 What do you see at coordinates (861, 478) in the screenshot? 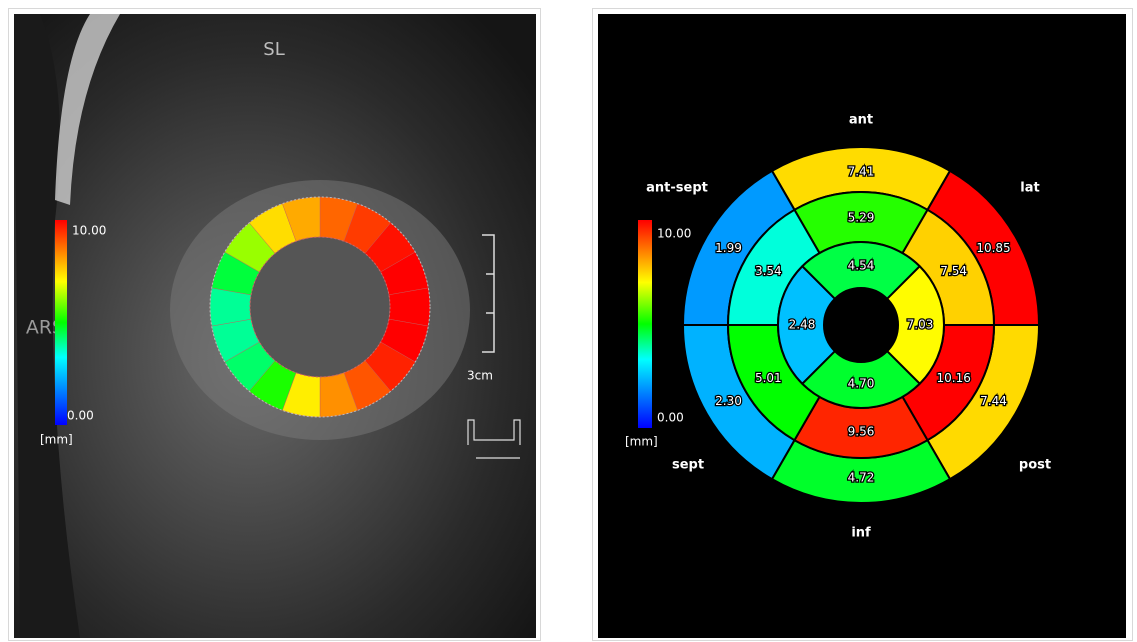
I see `segment-value-label: 4.72` at bounding box center [861, 478].